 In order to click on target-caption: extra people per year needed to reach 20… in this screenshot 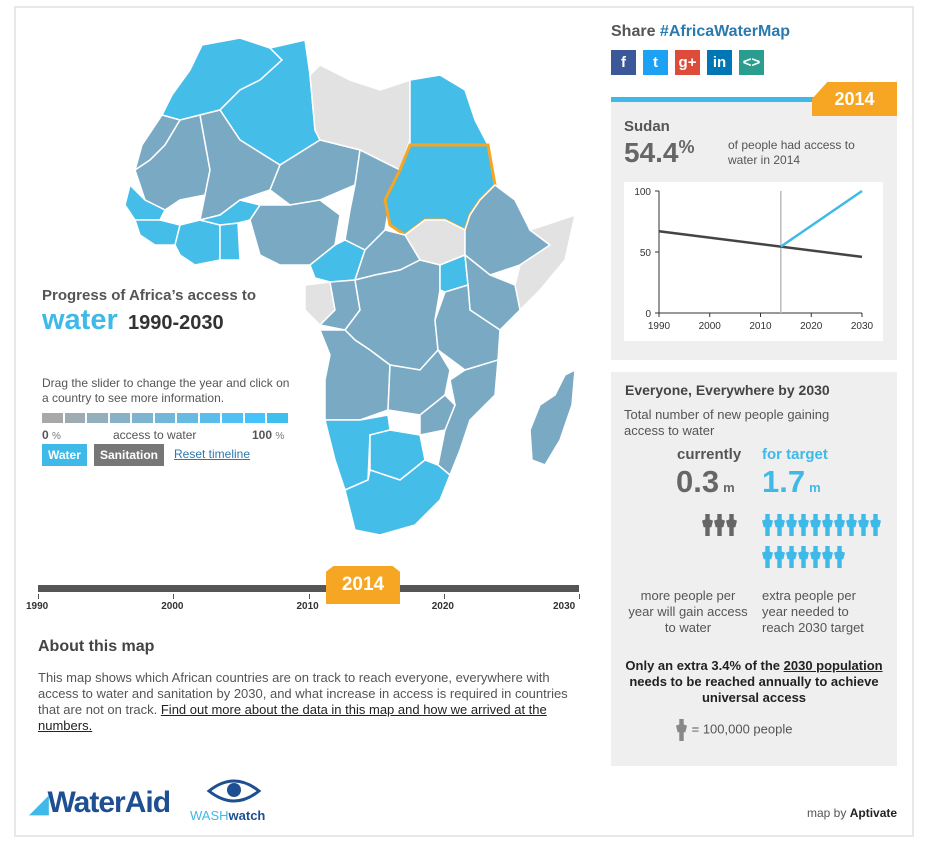, I will do `click(813, 611)`.